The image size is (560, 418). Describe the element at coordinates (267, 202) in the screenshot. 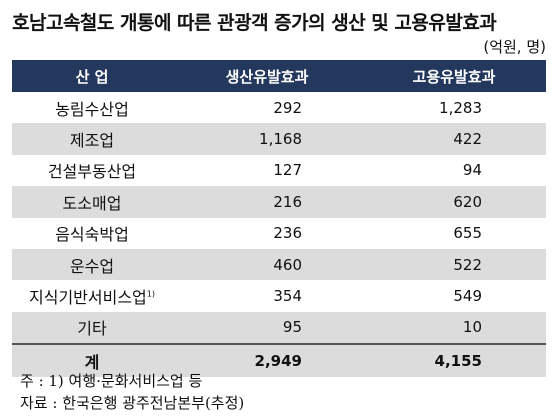

I see `production-value: 216` at that location.